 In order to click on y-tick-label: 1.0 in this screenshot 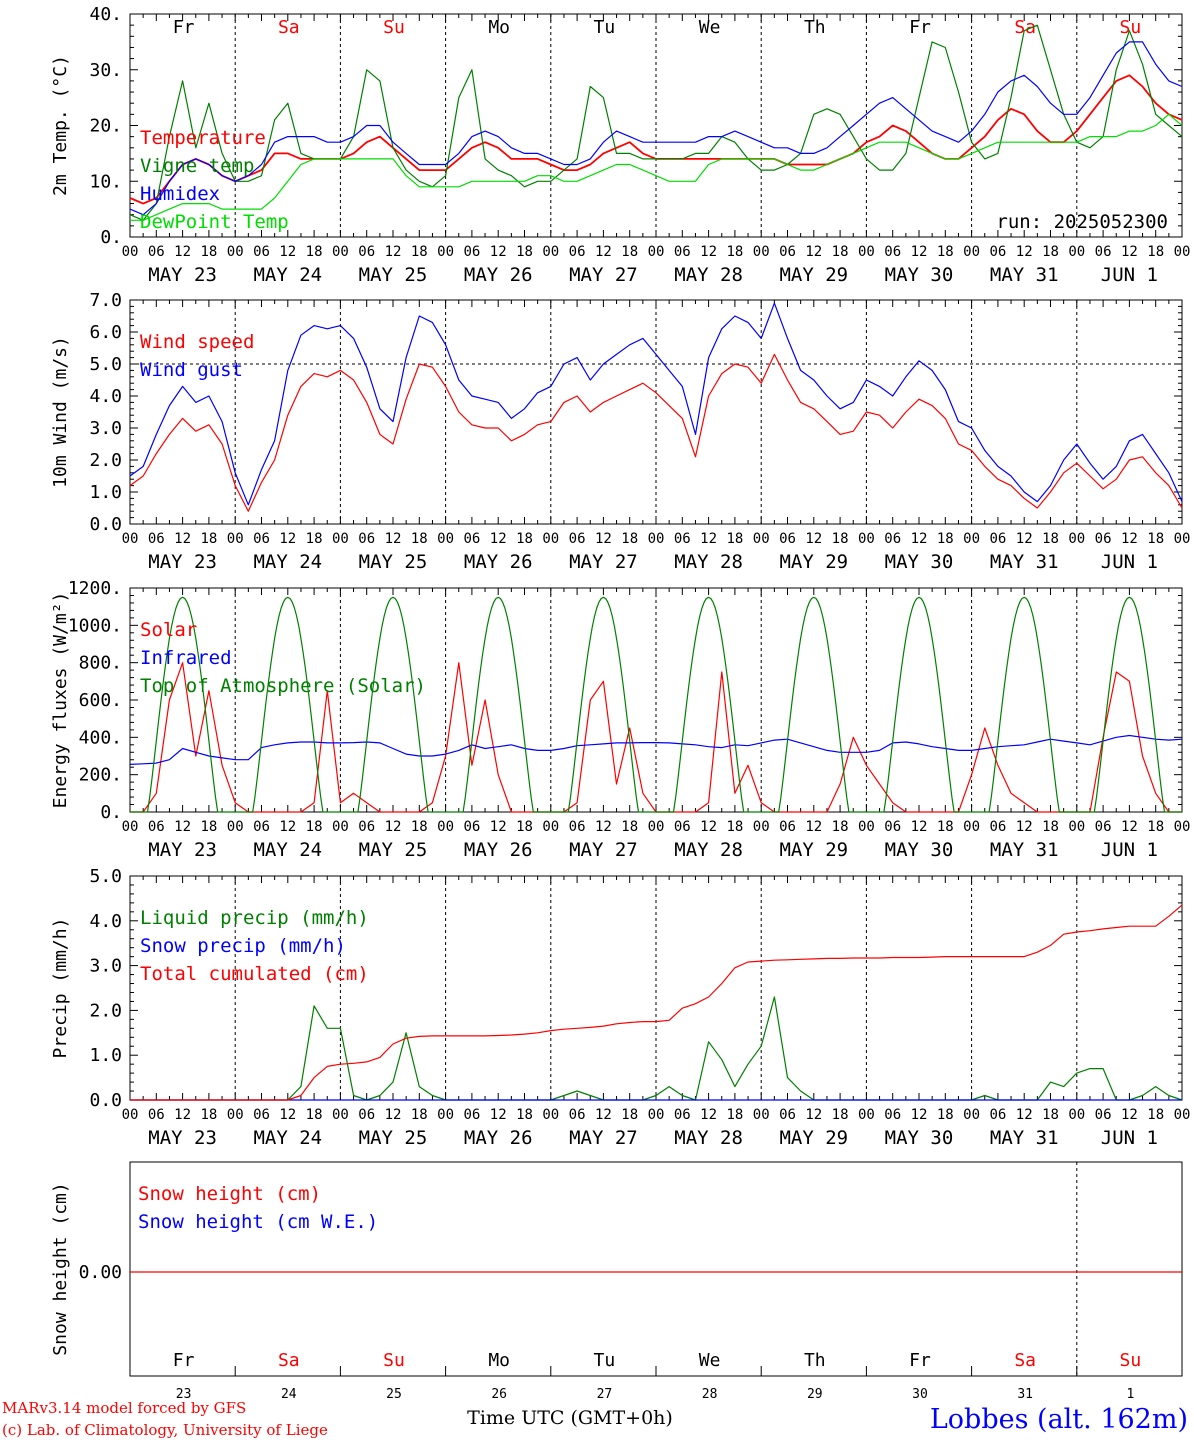, I will do `click(105, 492)`.